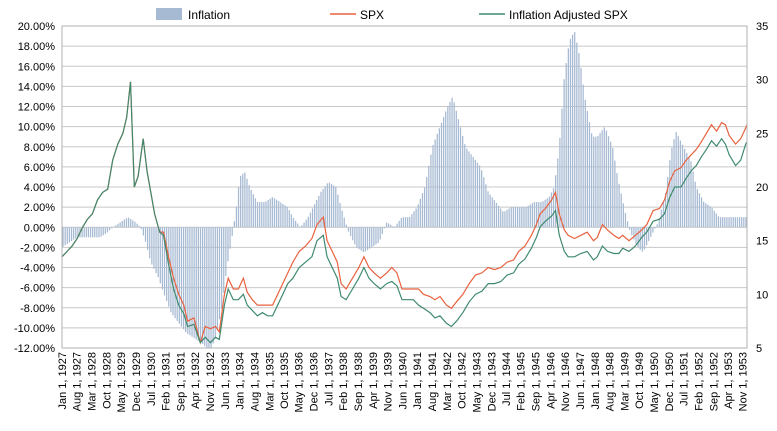 Image resolution: width=777 pixels, height=431 pixels. What do you see at coordinates (37, 47) in the screenshot?
I see `y-left-tick-label: 18.00%` at bounding box center [37, 47].